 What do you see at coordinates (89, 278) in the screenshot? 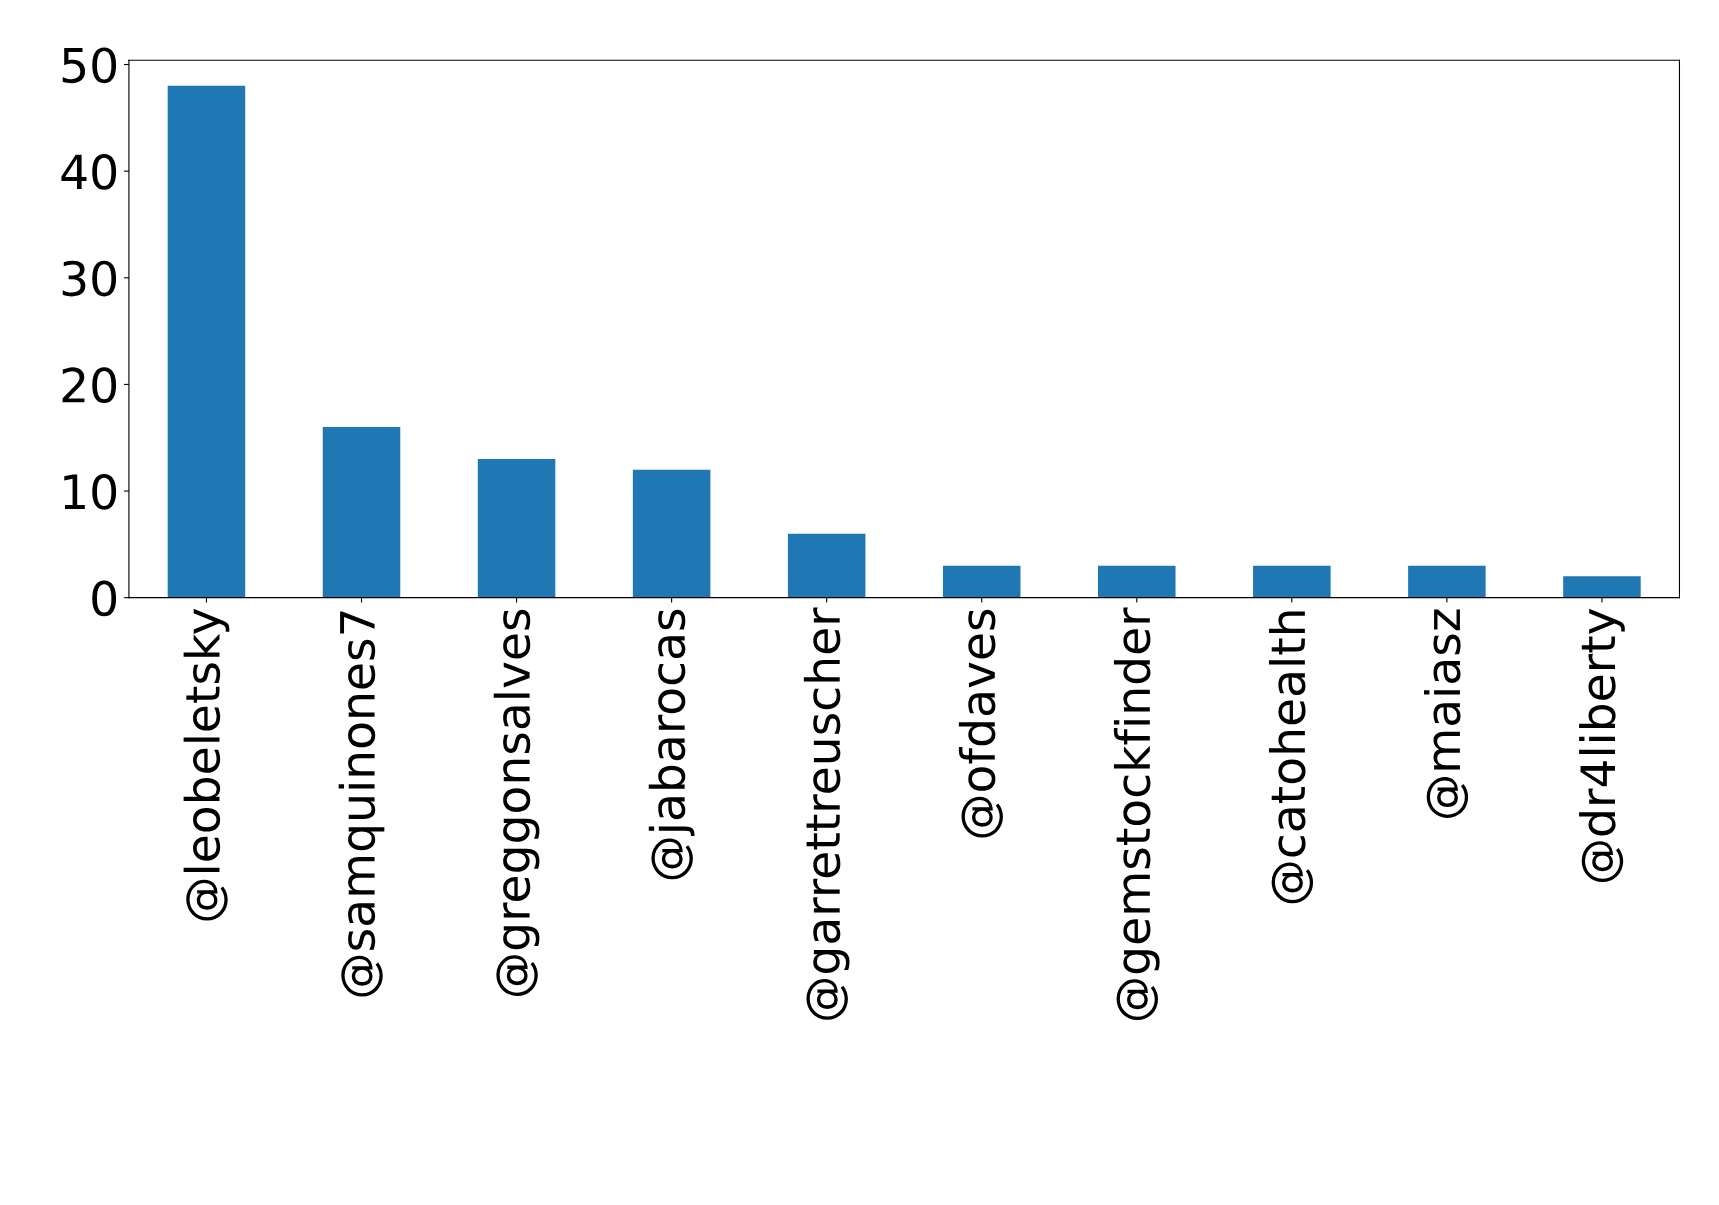
I see `y-tick-label: 30` at bounding box center [89, 278].